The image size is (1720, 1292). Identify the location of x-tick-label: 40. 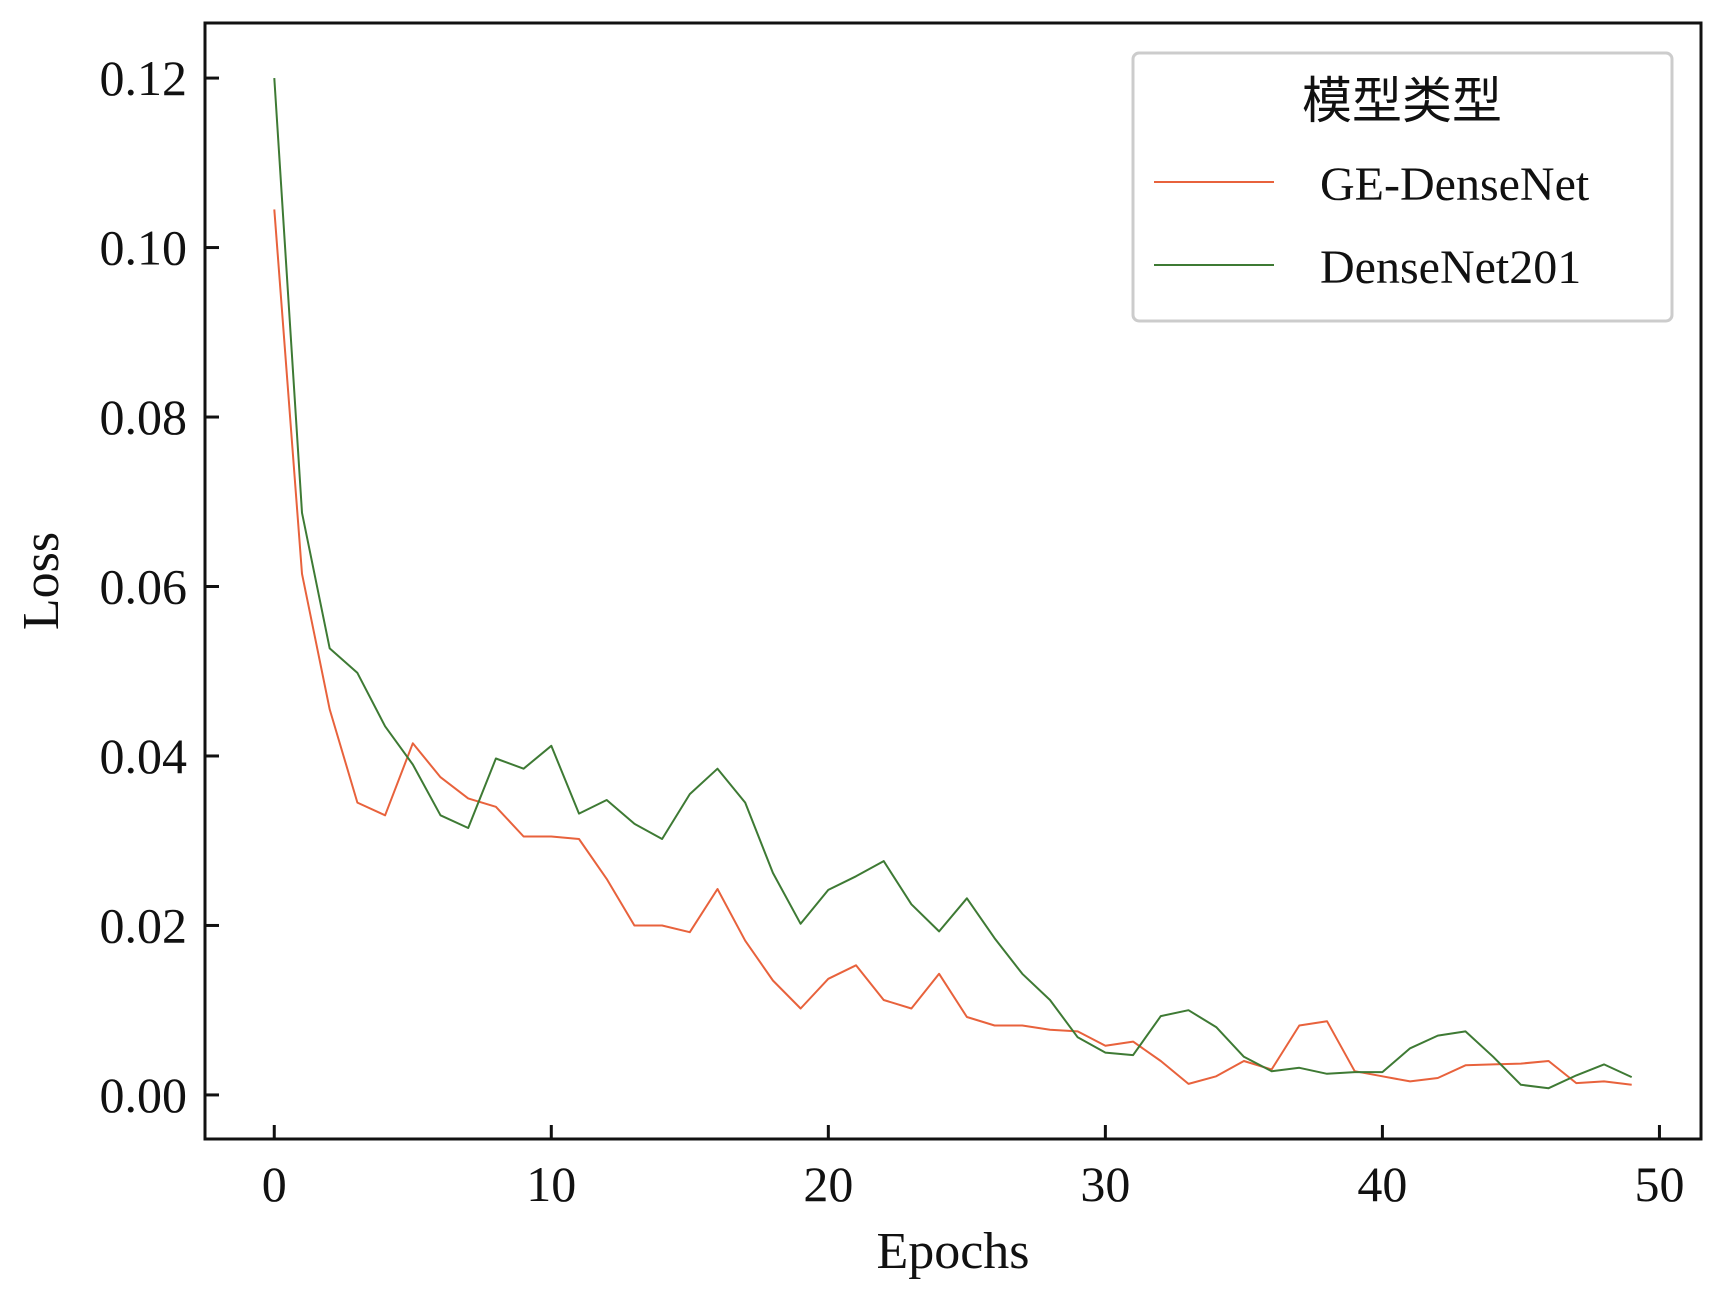
(1382, 1184).